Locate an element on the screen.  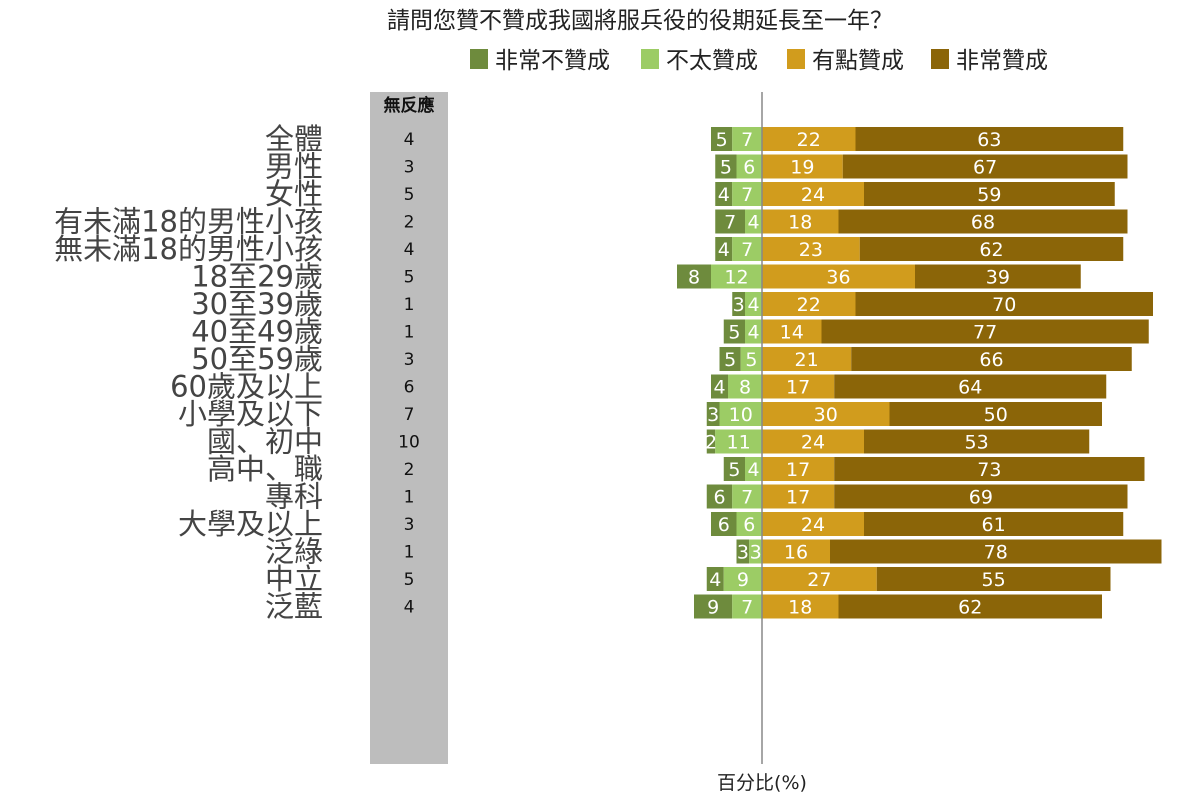
bar-value-label: 8 is located at coordinates (745, 388).